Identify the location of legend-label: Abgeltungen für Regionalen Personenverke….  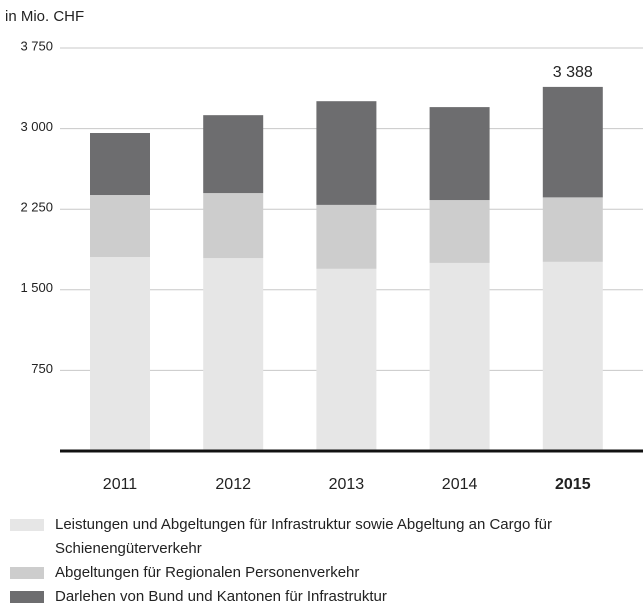
(207, 572).